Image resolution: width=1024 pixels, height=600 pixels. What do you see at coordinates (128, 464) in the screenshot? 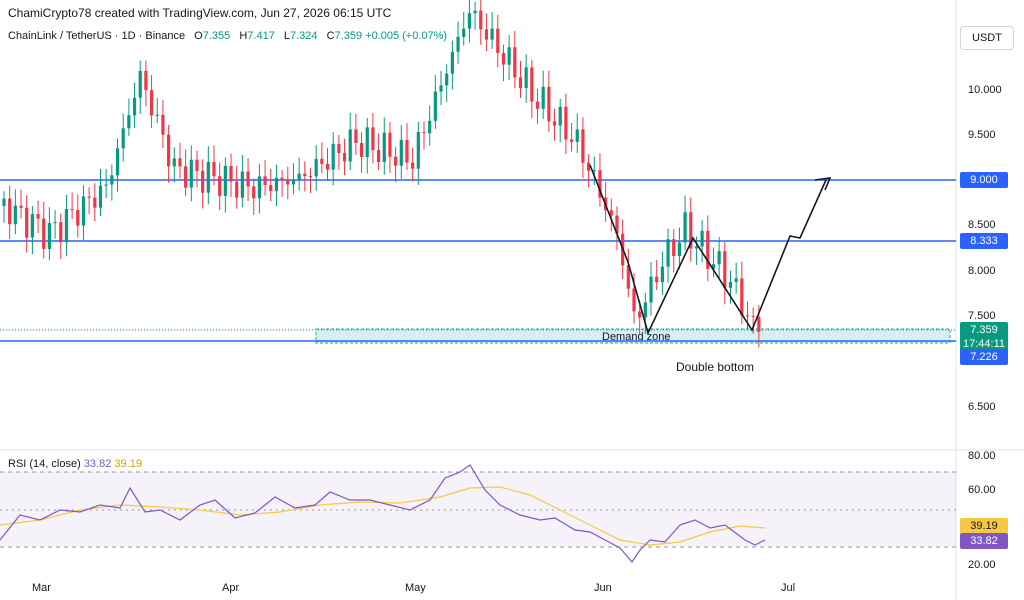
I see `rsi-ma-value: 39.19` at bounding box center [128, 464].